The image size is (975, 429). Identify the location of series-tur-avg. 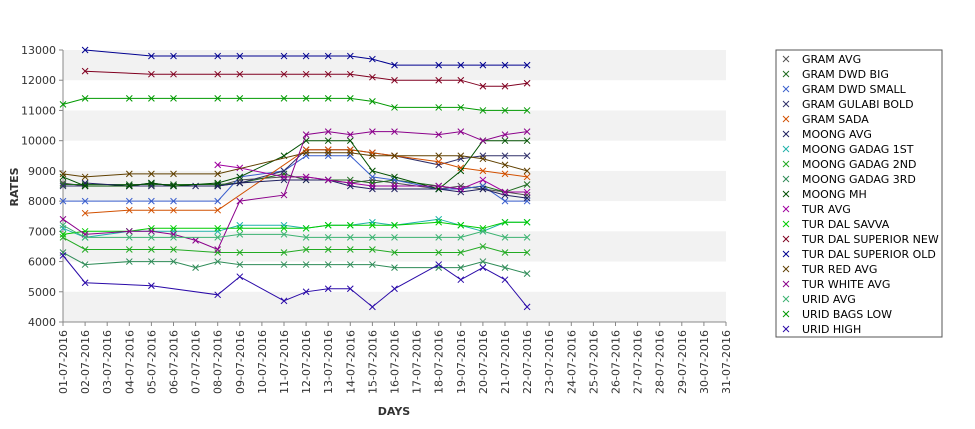
(372, 178).